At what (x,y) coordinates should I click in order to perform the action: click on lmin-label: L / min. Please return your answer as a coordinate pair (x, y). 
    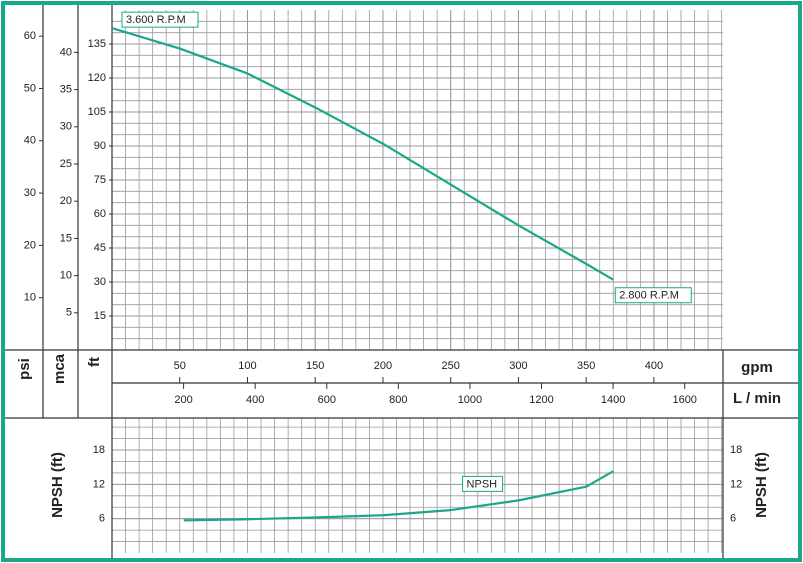
    Looking at the image, I should click on (757, 398).